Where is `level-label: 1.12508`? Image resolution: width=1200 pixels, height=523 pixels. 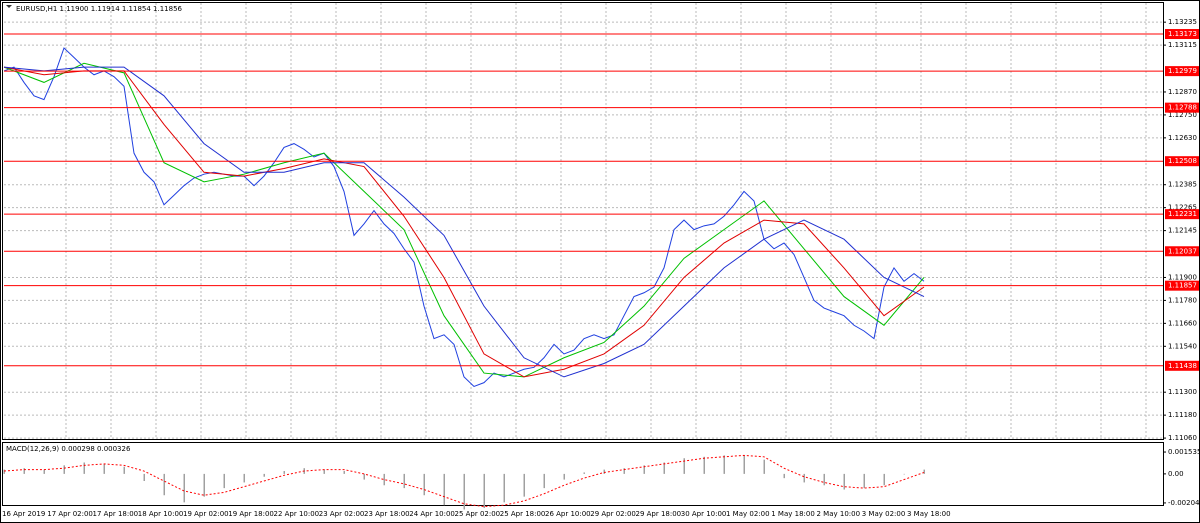 level-label: 1.12508 is located at coordinates (1182, 161).